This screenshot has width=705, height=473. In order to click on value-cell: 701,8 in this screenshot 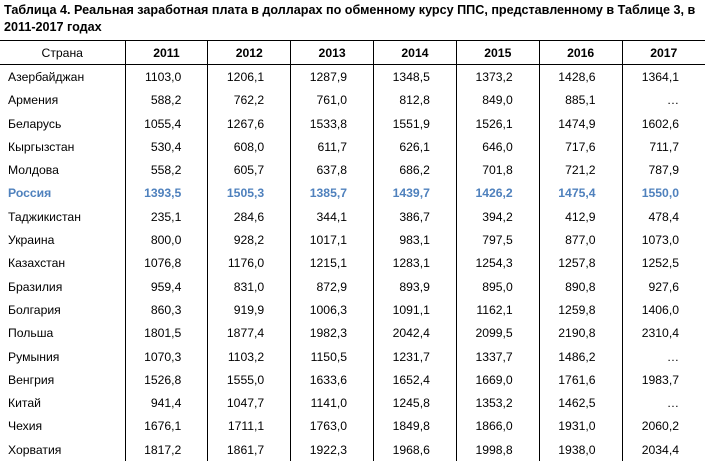, I will do `click(497, 170)`.